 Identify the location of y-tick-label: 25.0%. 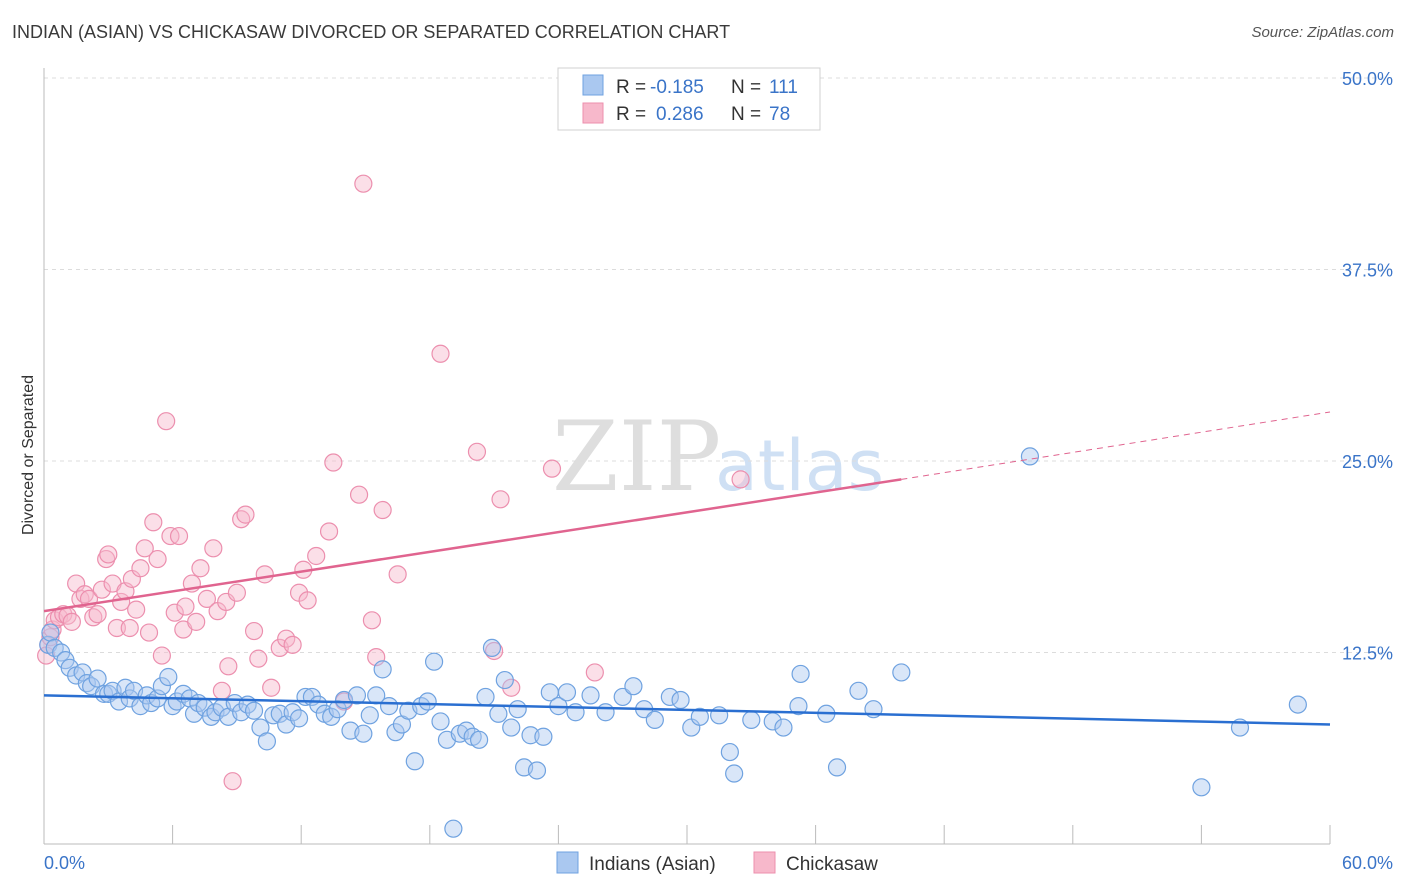
(1367, 462).